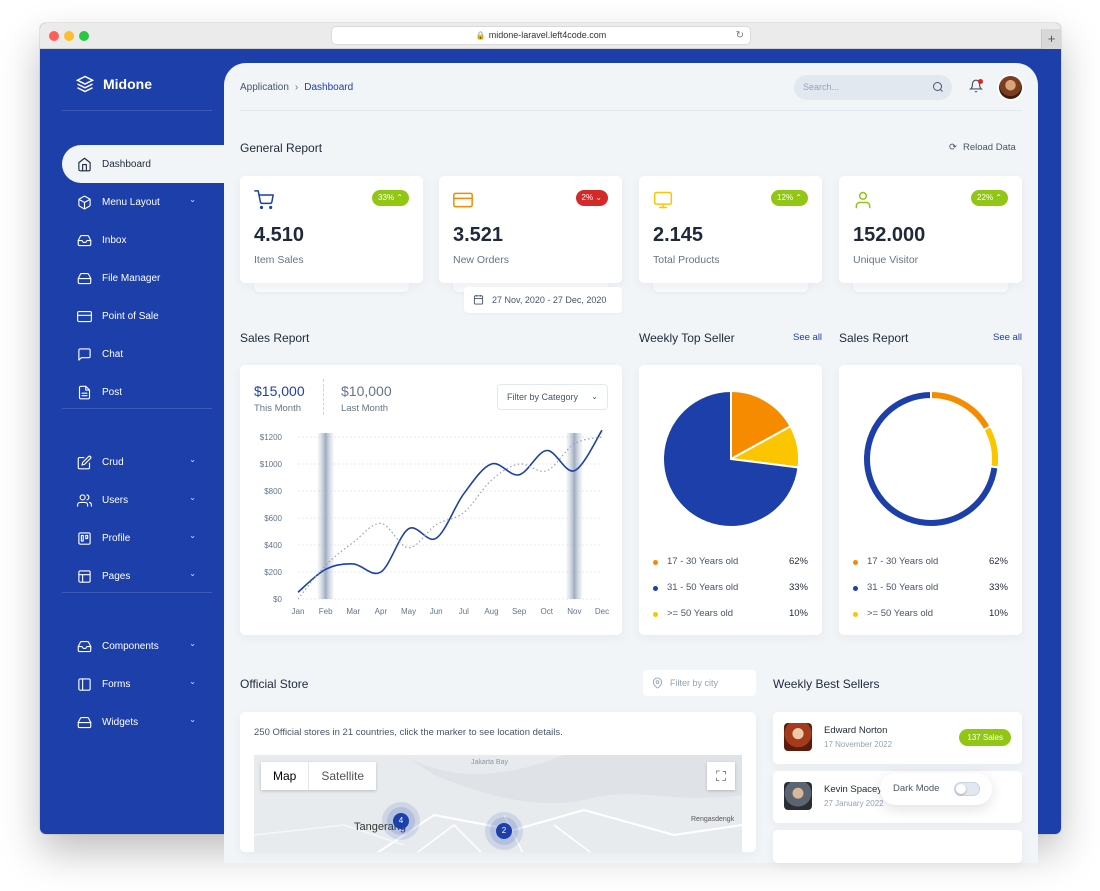 The image size is (1100, 891). Describe the element at coordinates (342, 776) in the screenshot. I see `satellite-tab: Satellite` at that location.